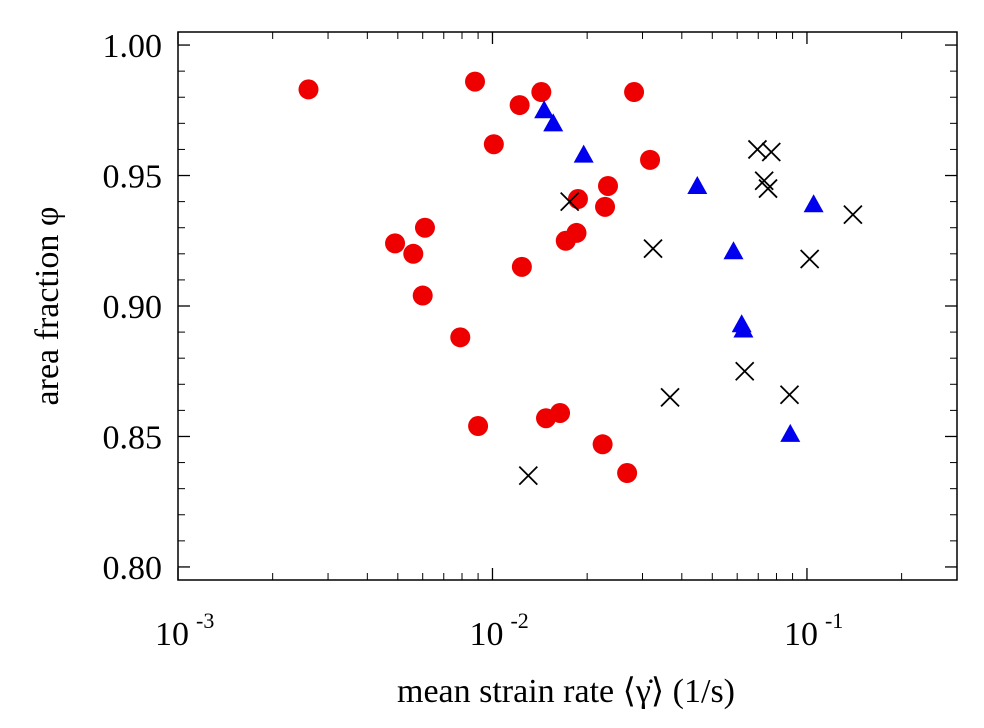 Image resolution: width=984 pixels, height=728 pixels. Describe the element at coordinates (205, 620) in the screenshot. I see `x-tick-exponent: -3` at that location.